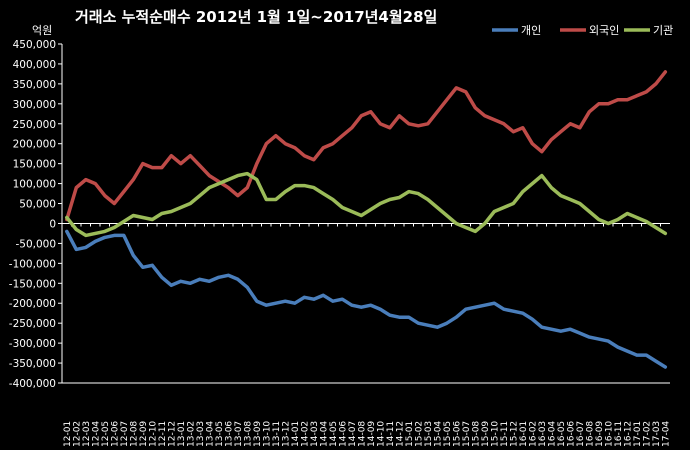 The image size is (690, 450). What do you see at coordinates (372, 434) in the screenshot?
I see `x-tick-label: 14-09` at bounding box center [372, 434].